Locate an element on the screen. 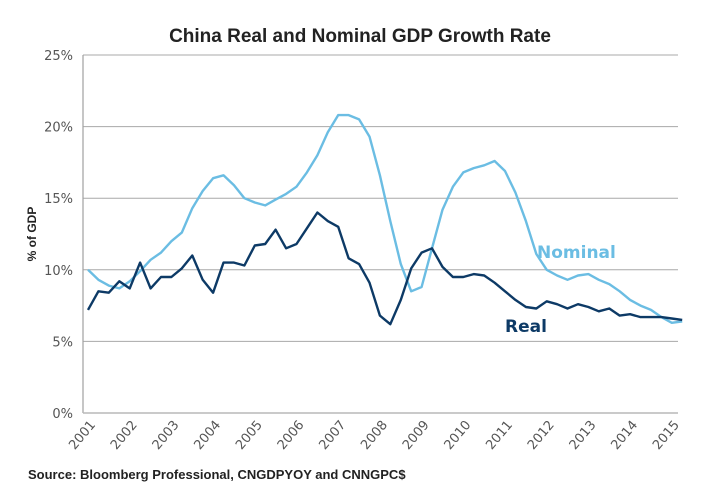  x-tick-label: 2015 is located at coordinates (666, 435).